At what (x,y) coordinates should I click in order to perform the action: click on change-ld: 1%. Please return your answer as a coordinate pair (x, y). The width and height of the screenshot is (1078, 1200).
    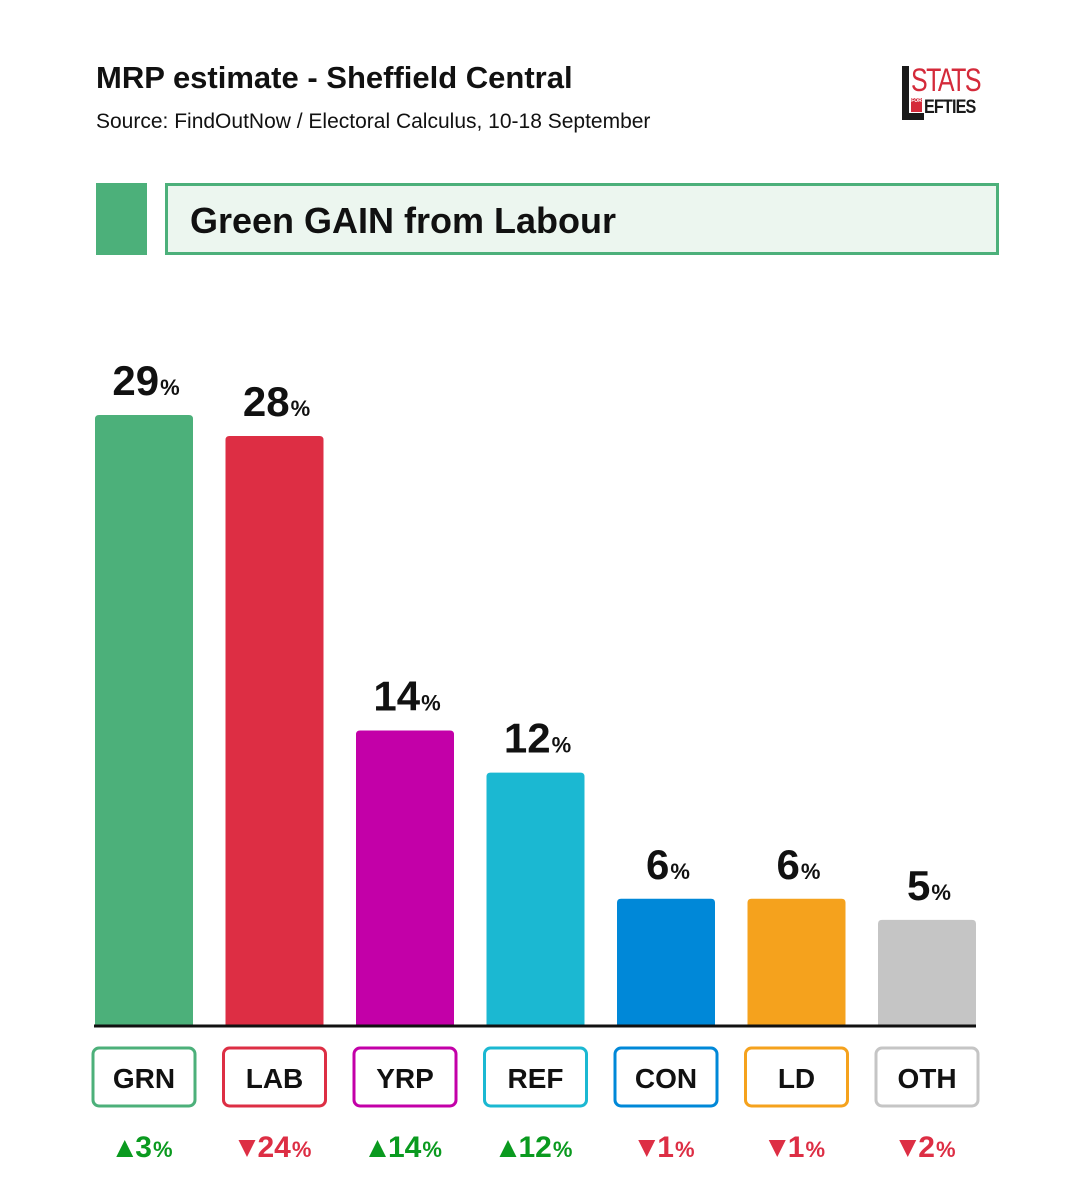
    Looking at the image, I should click on (796, 1147).